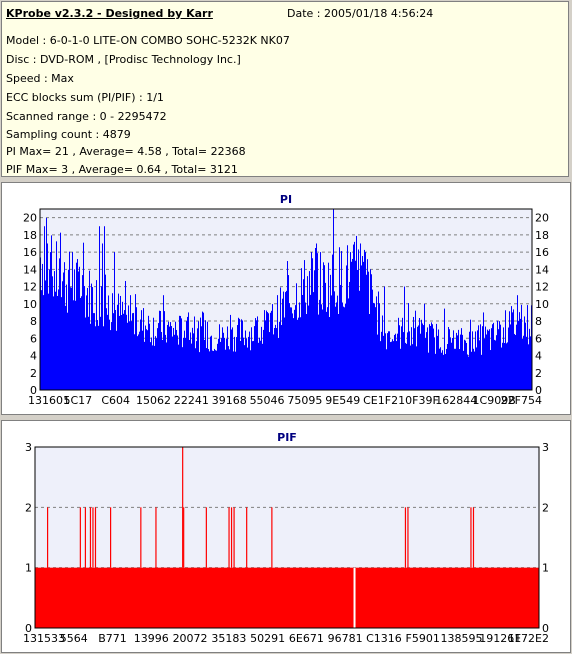 Image resolution: width=572 pixels, height=654 pixels. What do you see at coordinates (494, 400) in the screenshot?
I see `x-tick-label: 1C909B` at bounding box center [494, 400].